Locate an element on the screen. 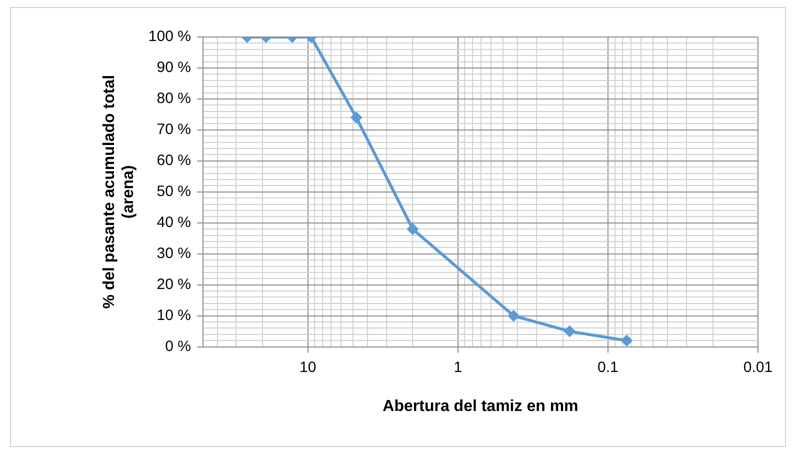 The image size is (792, 451). y-tick-label: 50 % is located at coordinates (173, 191).